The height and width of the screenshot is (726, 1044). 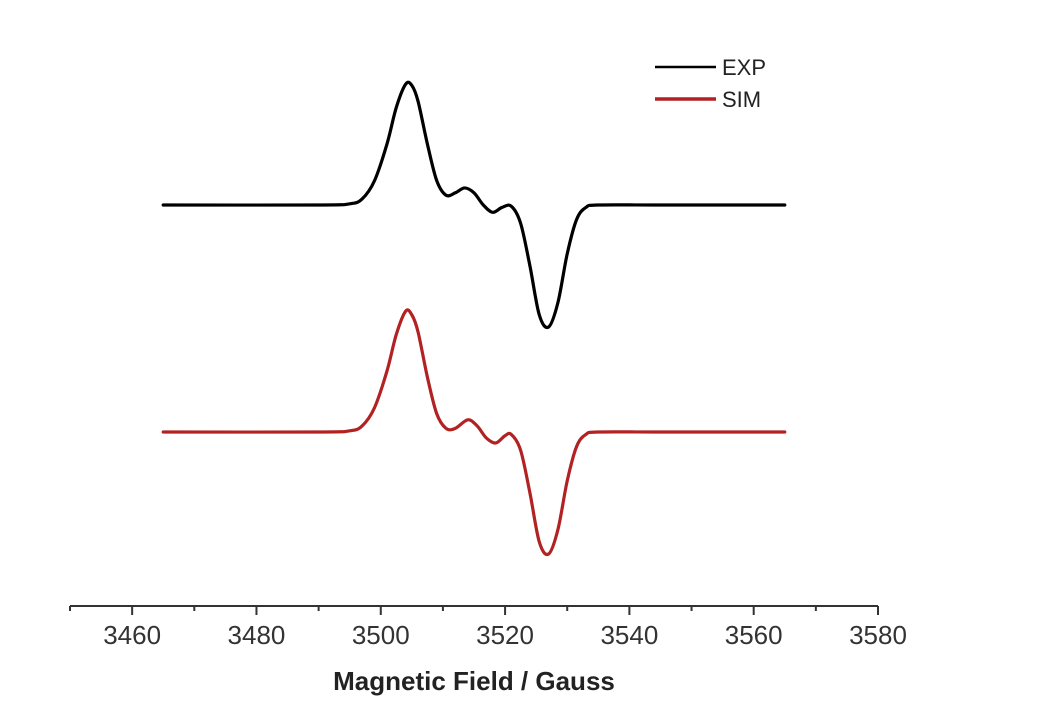 What do you see at coordinates (741, 99) in the screenshot?
I see `legend-label-sim: SIM` at bounding box center [741, 99].